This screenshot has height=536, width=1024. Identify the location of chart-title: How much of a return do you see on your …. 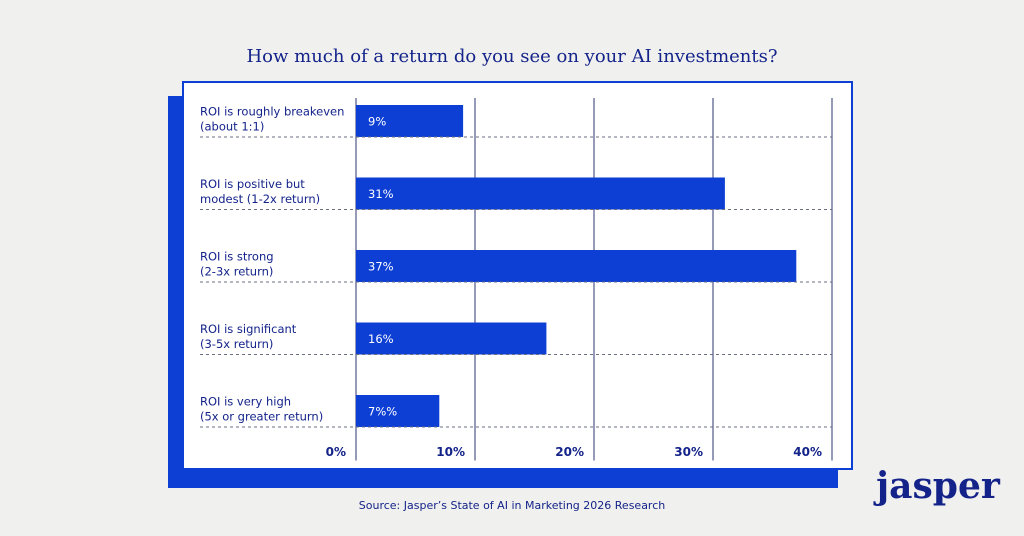
(511, 56).